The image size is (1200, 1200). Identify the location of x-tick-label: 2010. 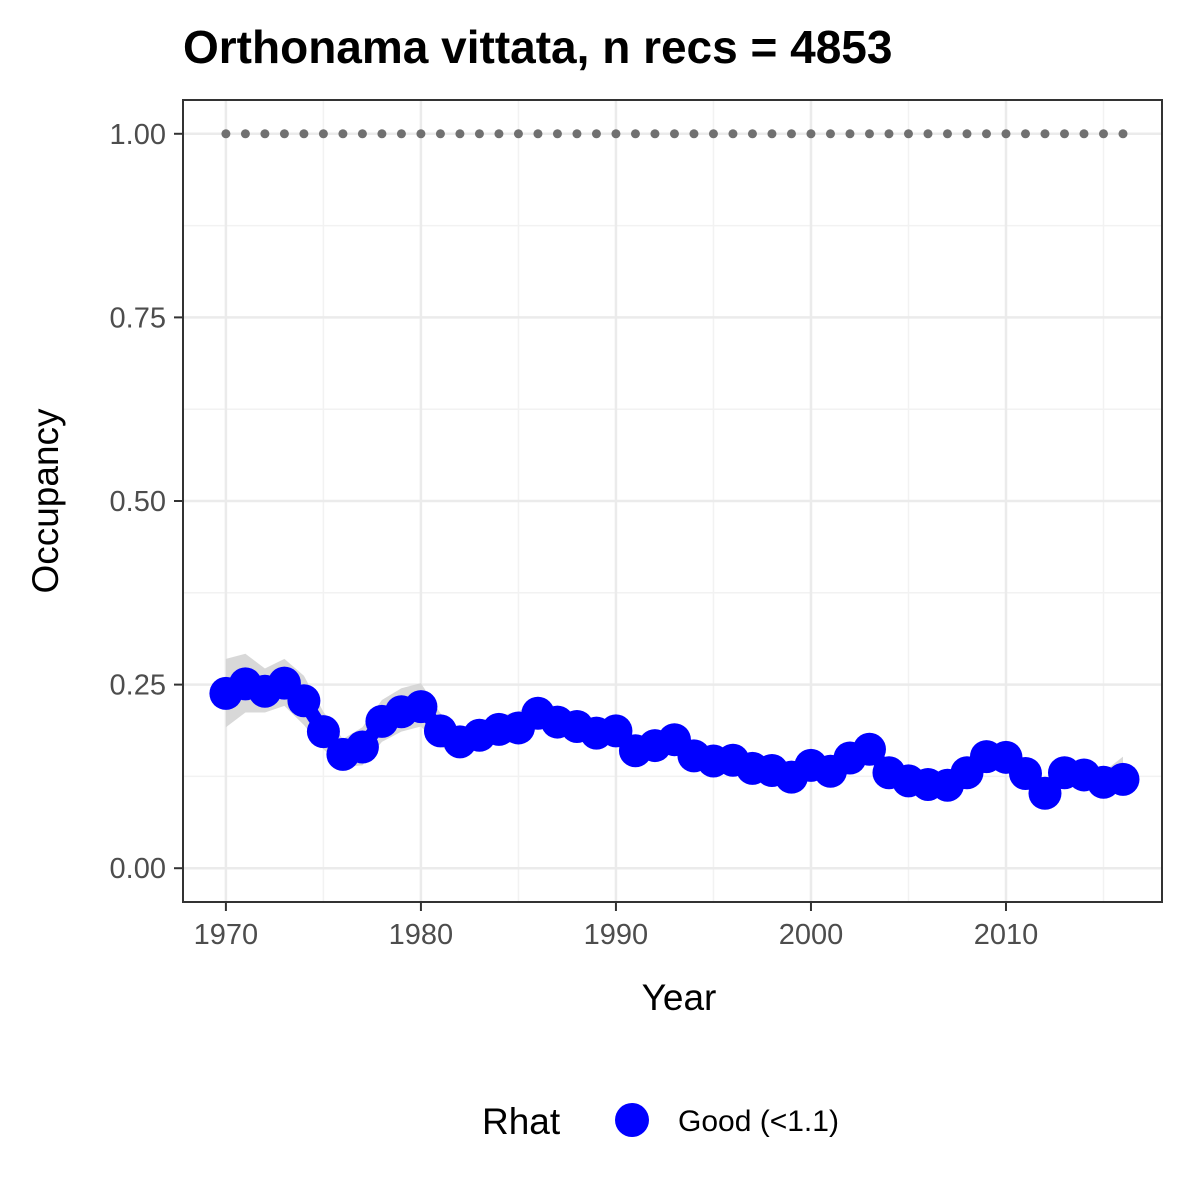
(1006, 935).